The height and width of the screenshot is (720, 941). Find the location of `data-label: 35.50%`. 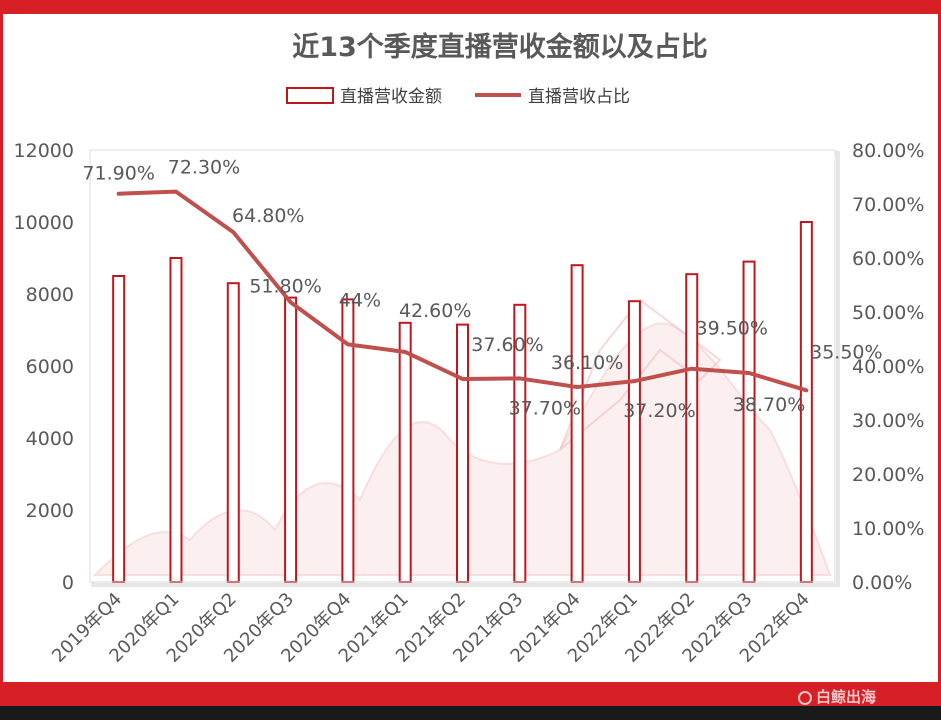

data-label: 35.50% is located at coordinates (846, 352).